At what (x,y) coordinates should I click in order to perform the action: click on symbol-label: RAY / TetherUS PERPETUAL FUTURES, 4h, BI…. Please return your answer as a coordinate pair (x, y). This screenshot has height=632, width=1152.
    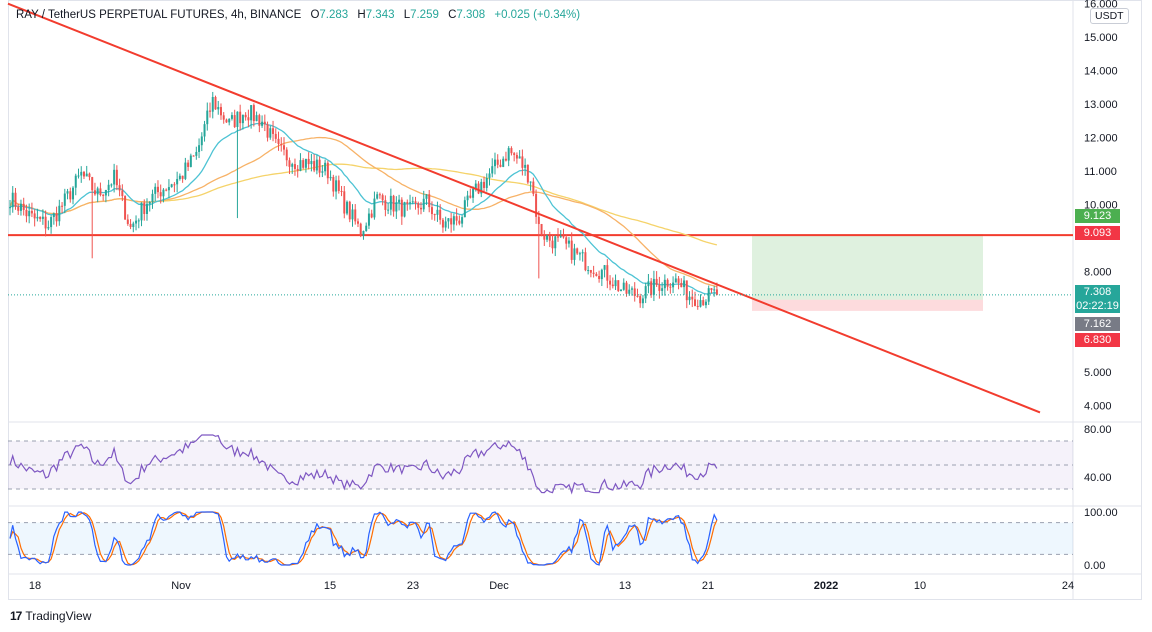
    Looking at the image, I should click on (159, 15).